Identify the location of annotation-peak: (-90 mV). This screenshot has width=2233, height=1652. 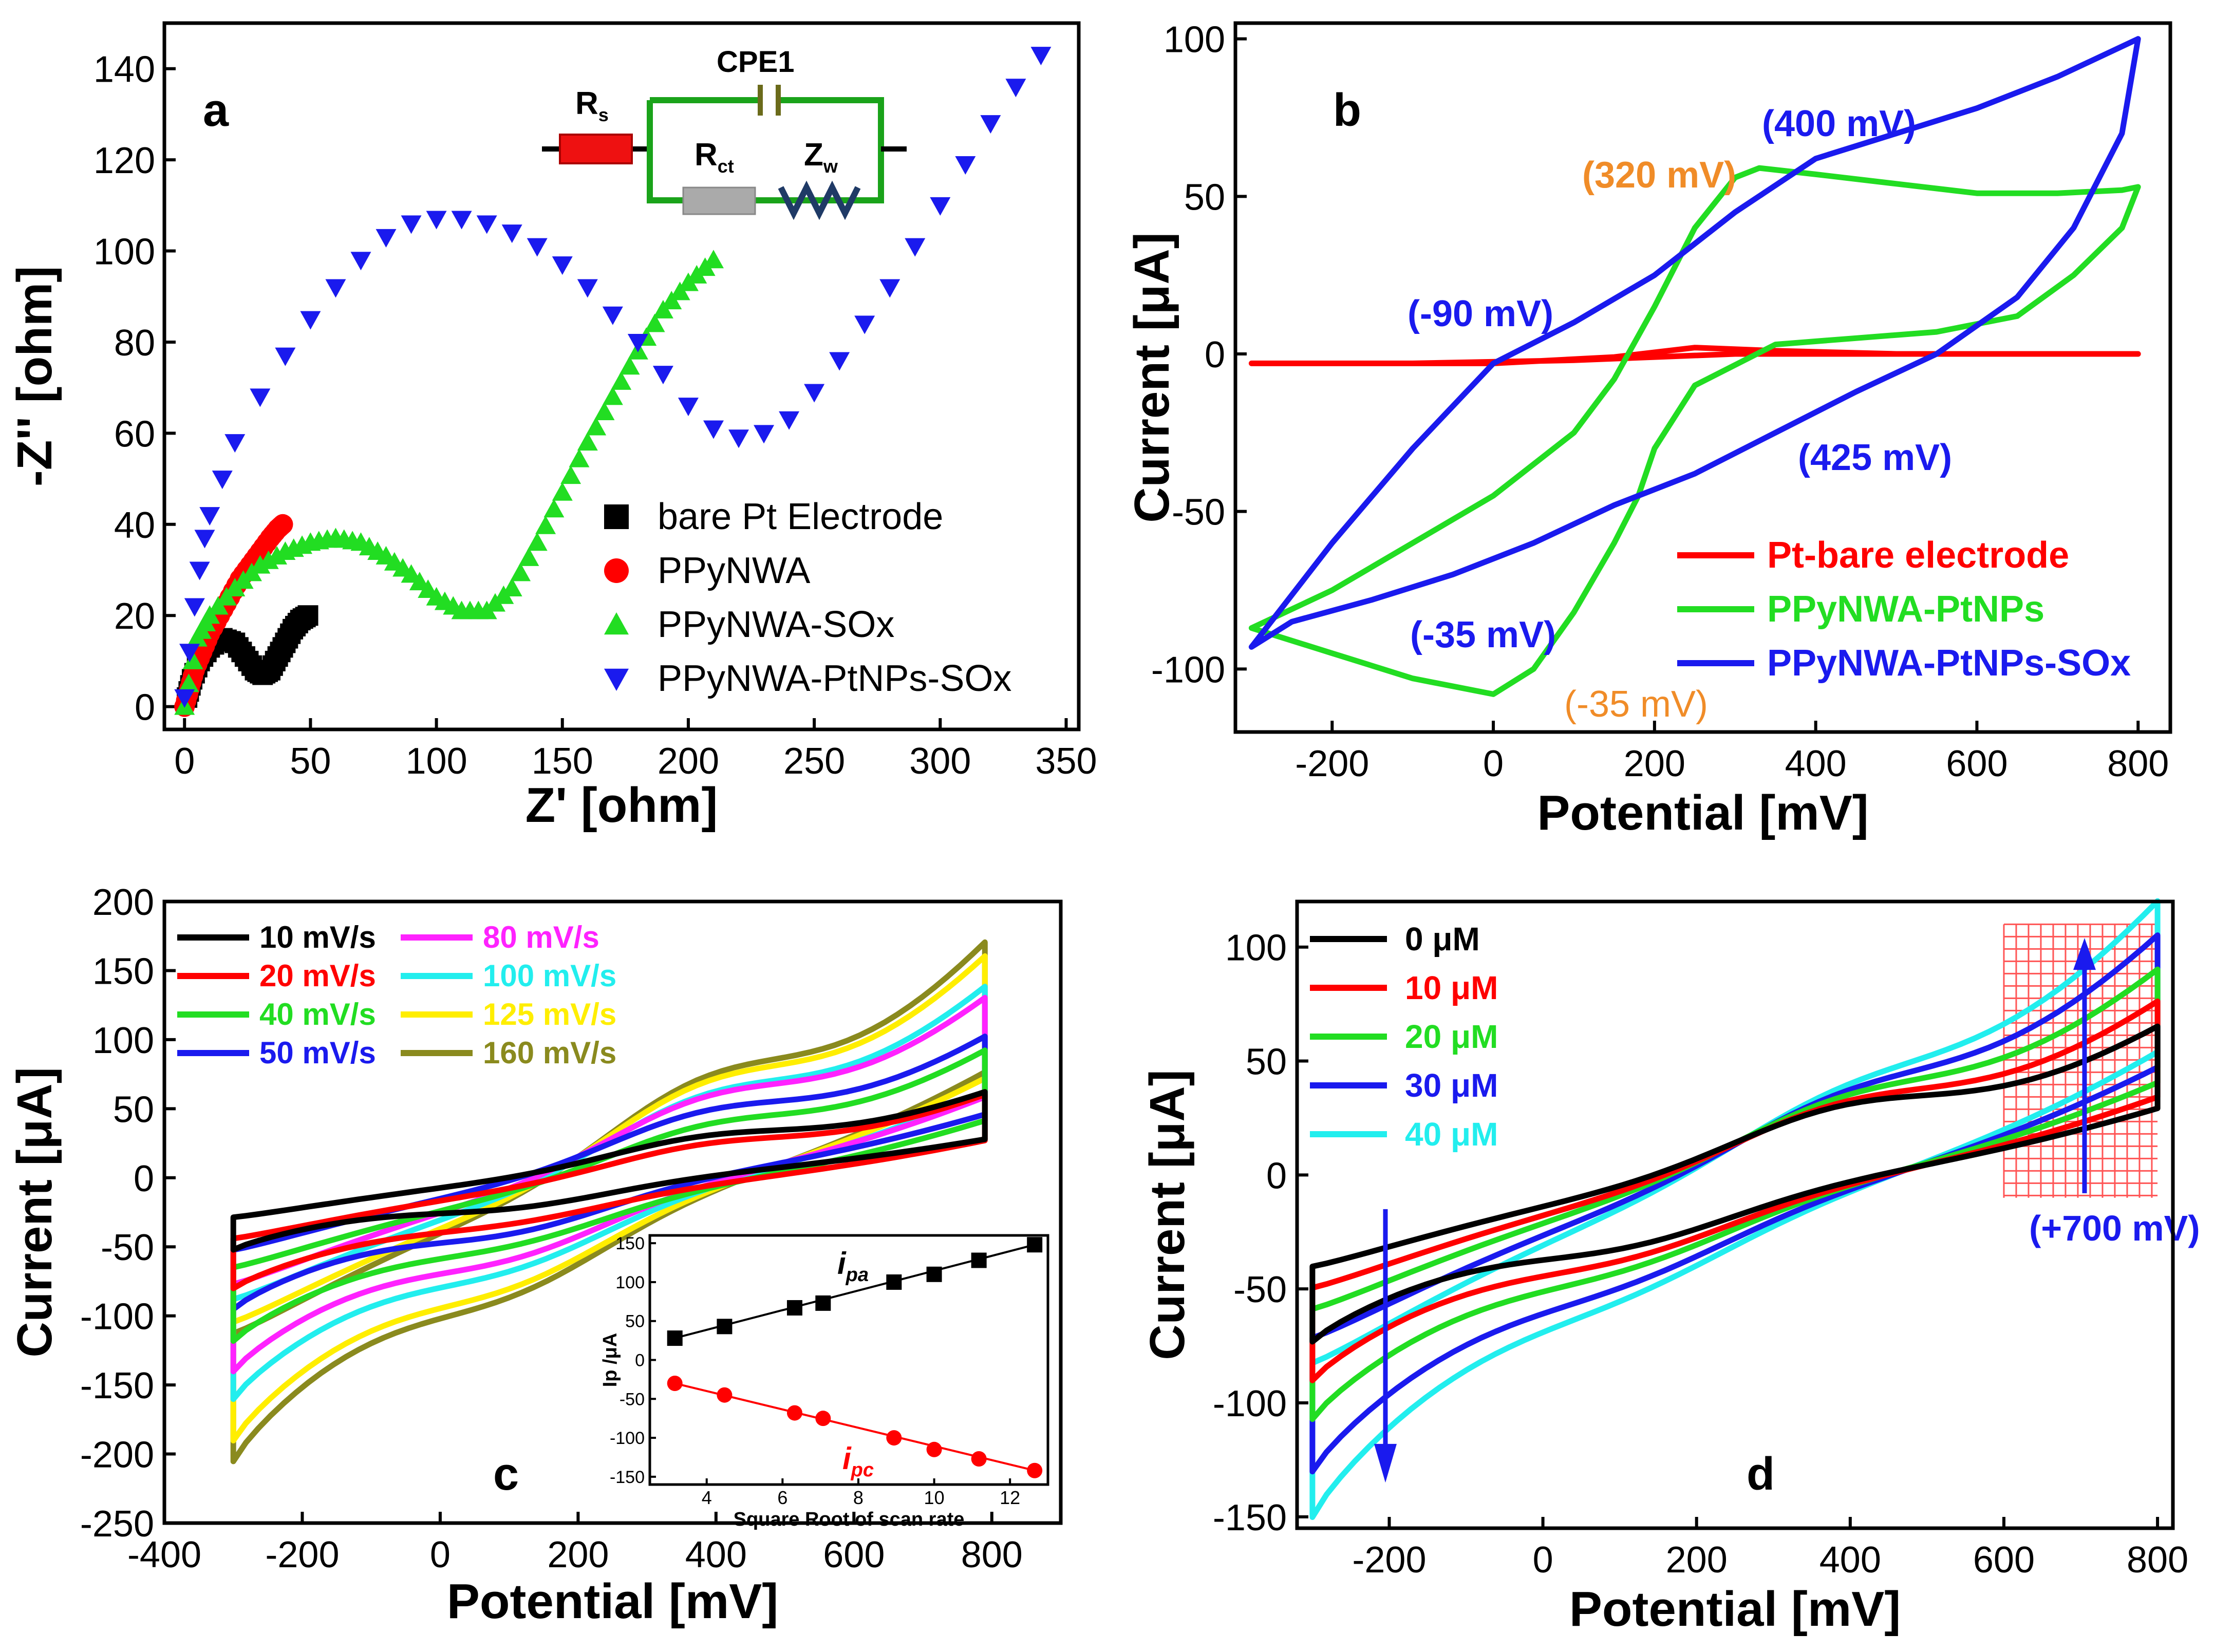
(1480, 314).